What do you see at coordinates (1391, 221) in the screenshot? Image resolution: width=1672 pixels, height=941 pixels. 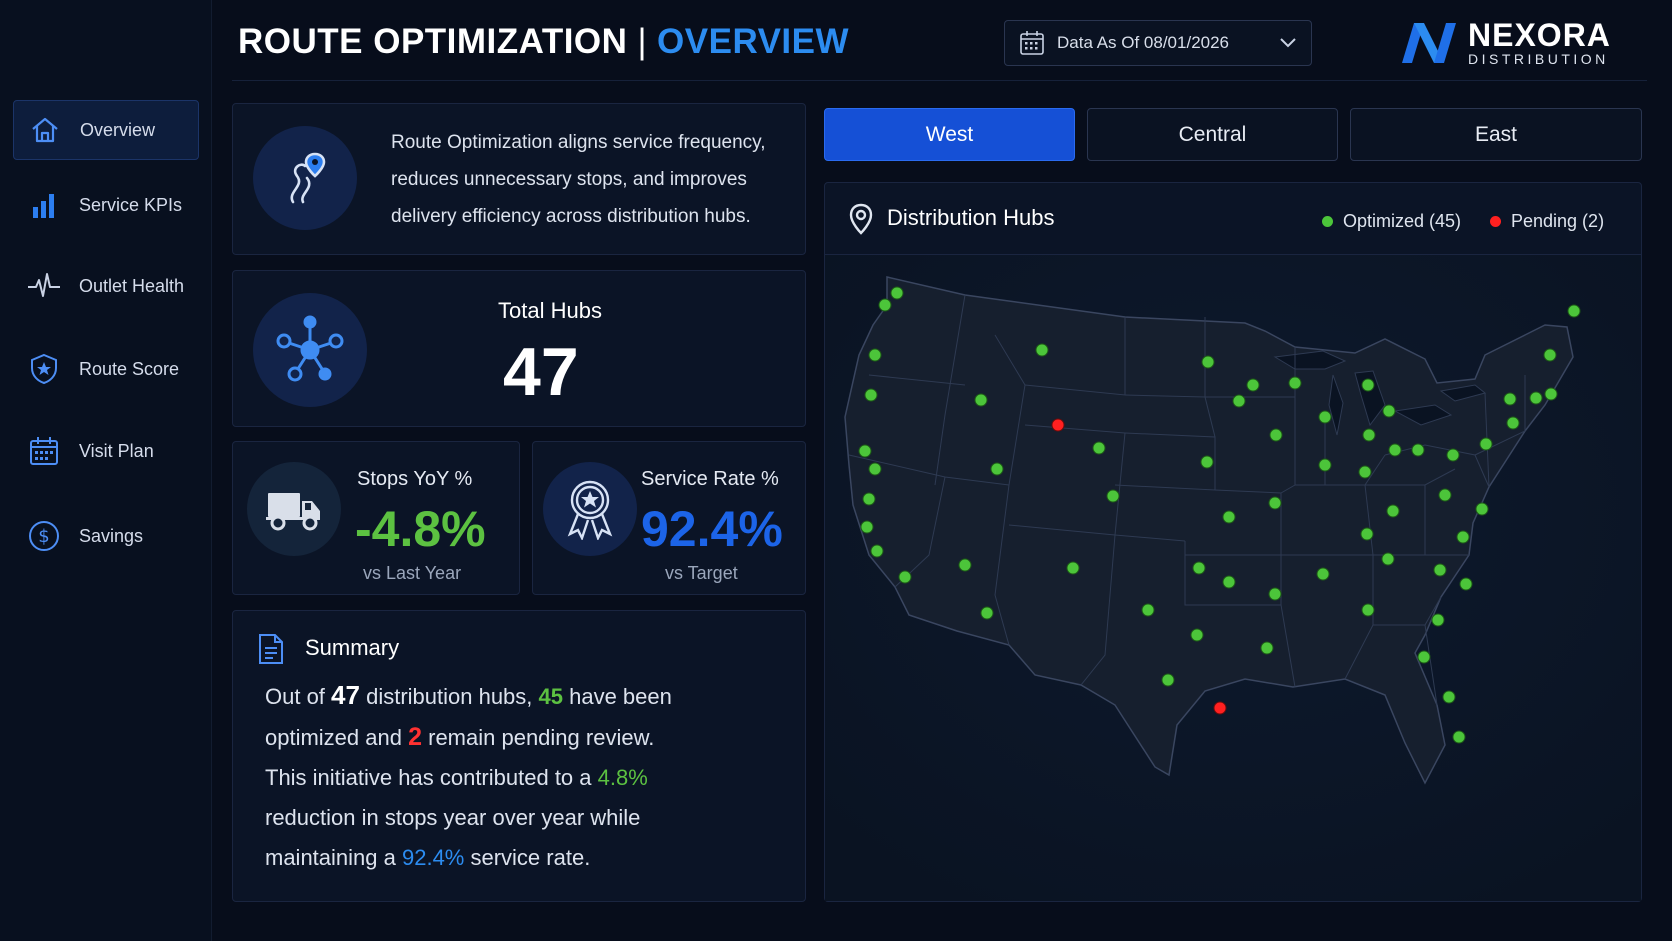 I see `legend-optimized: Optimized (45)` at bounding box center [1391, 221].